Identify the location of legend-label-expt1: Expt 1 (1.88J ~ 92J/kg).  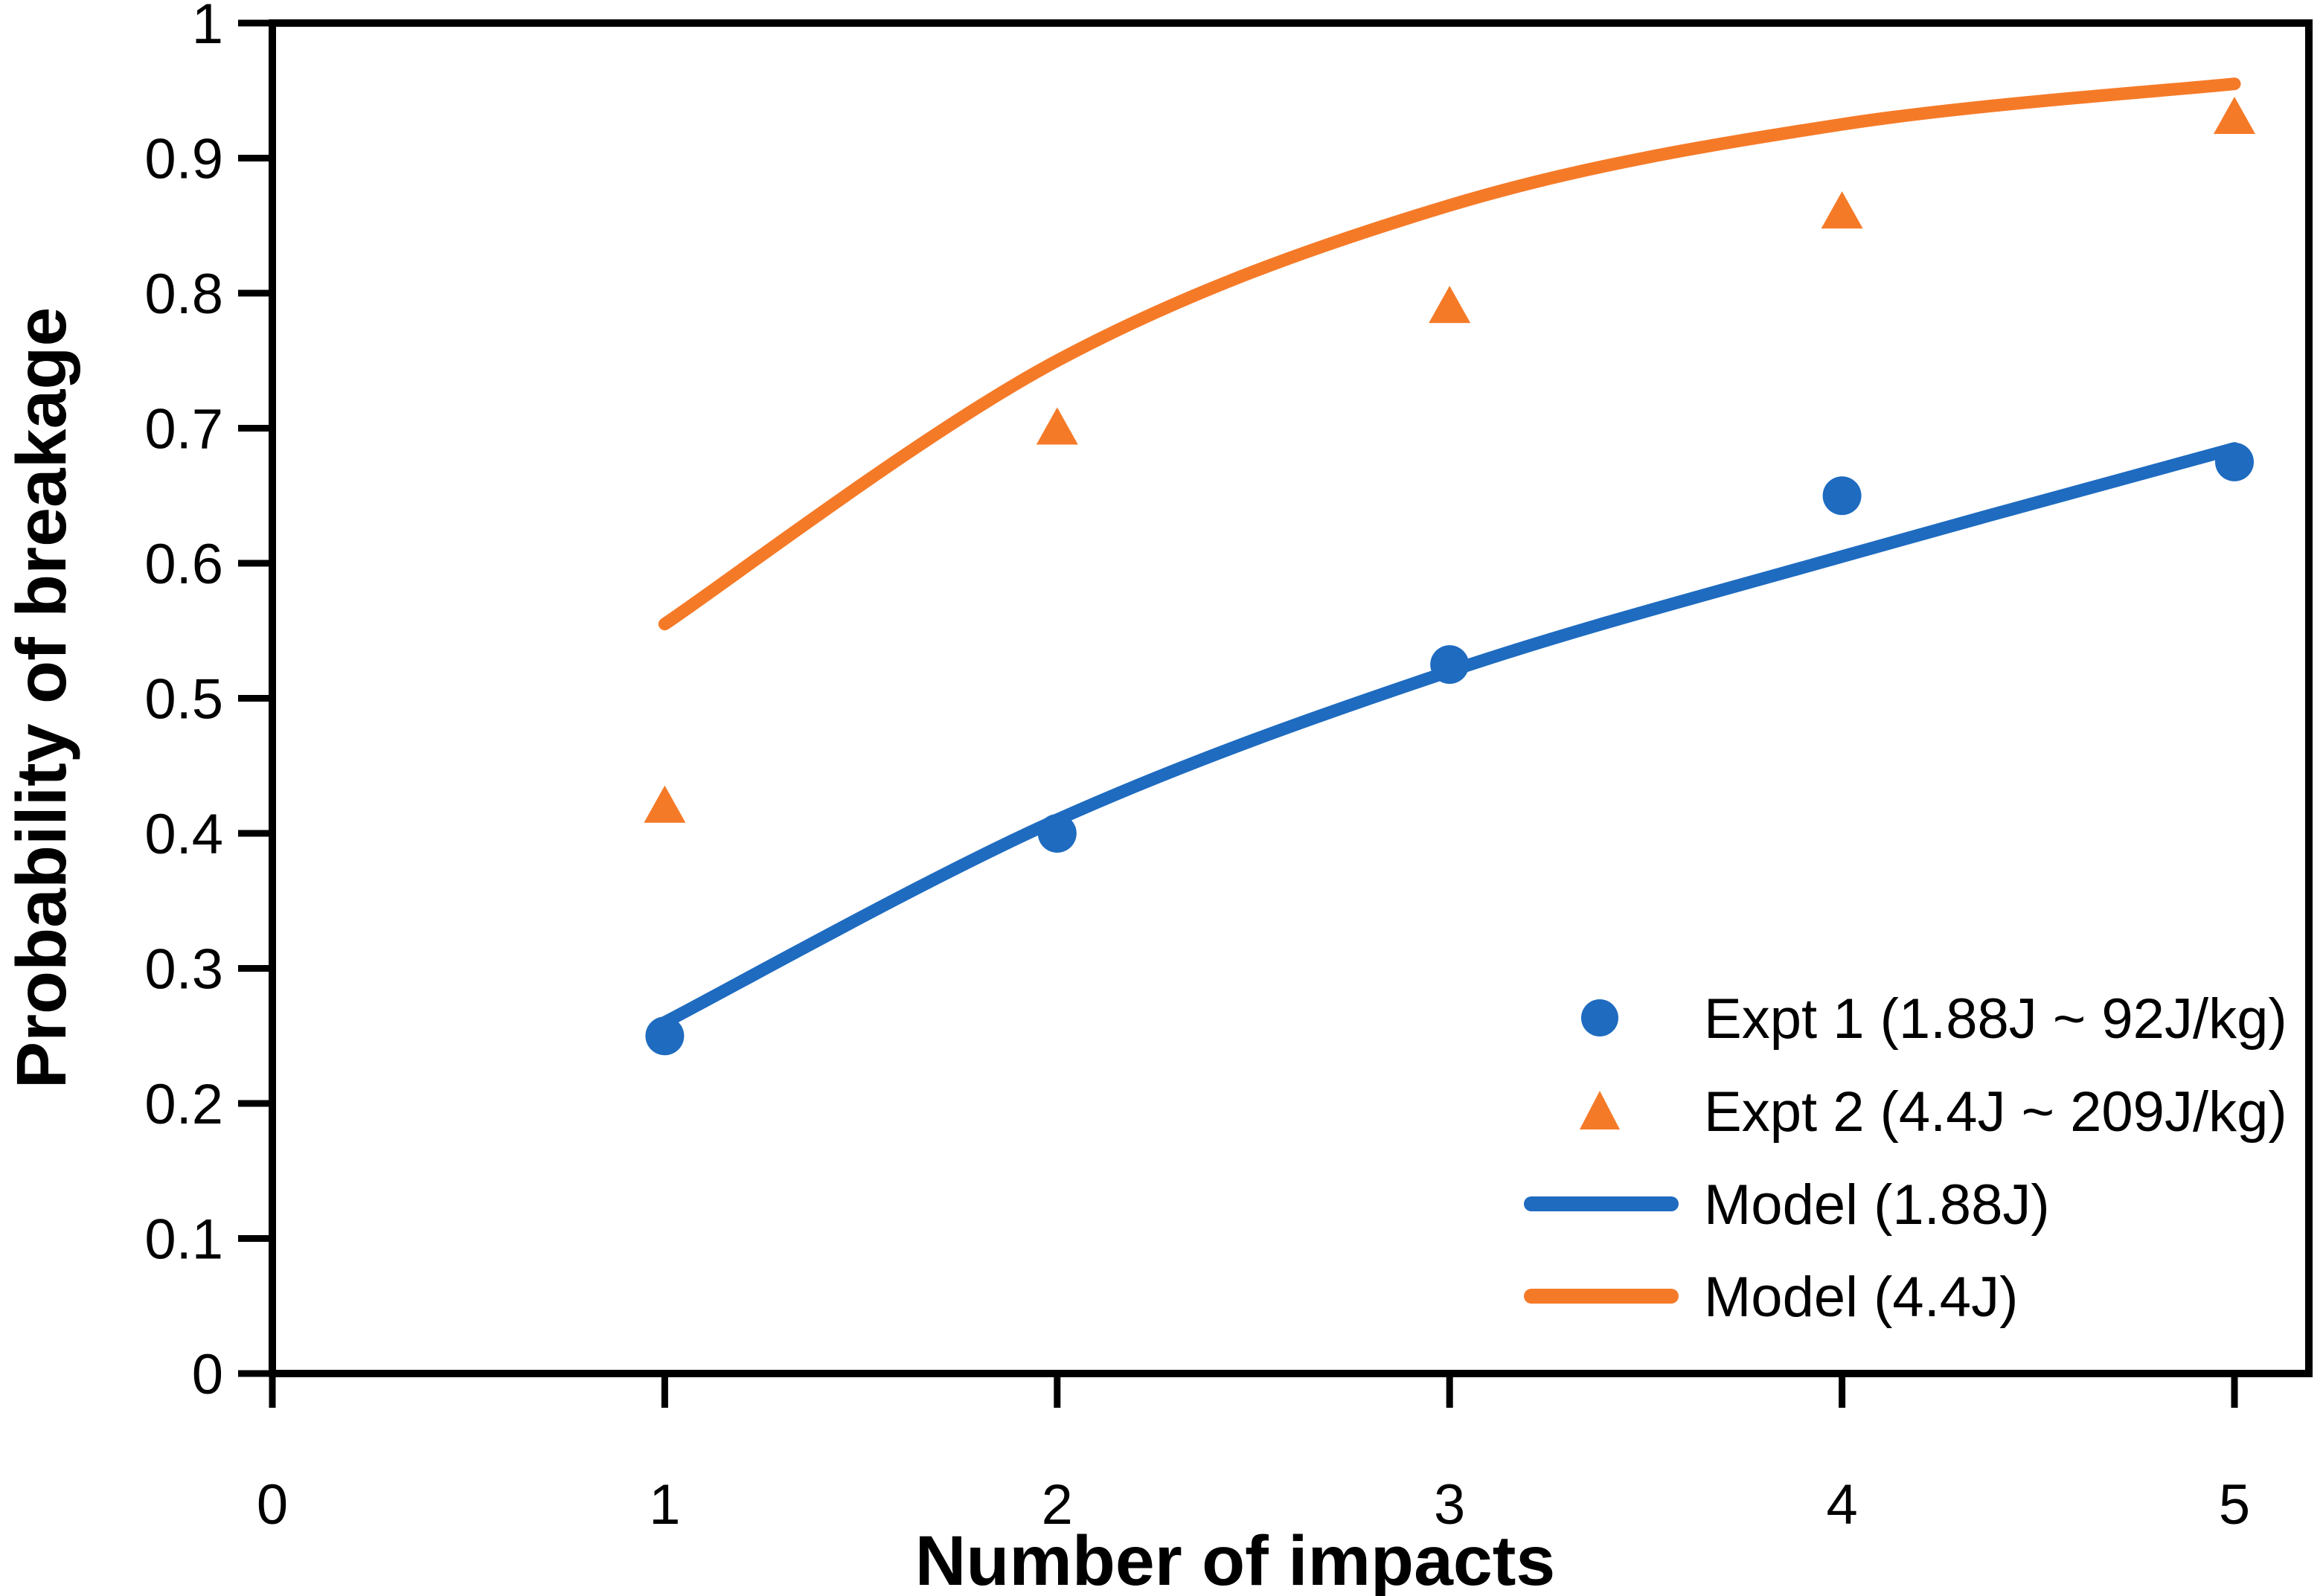
(1996, 1019).